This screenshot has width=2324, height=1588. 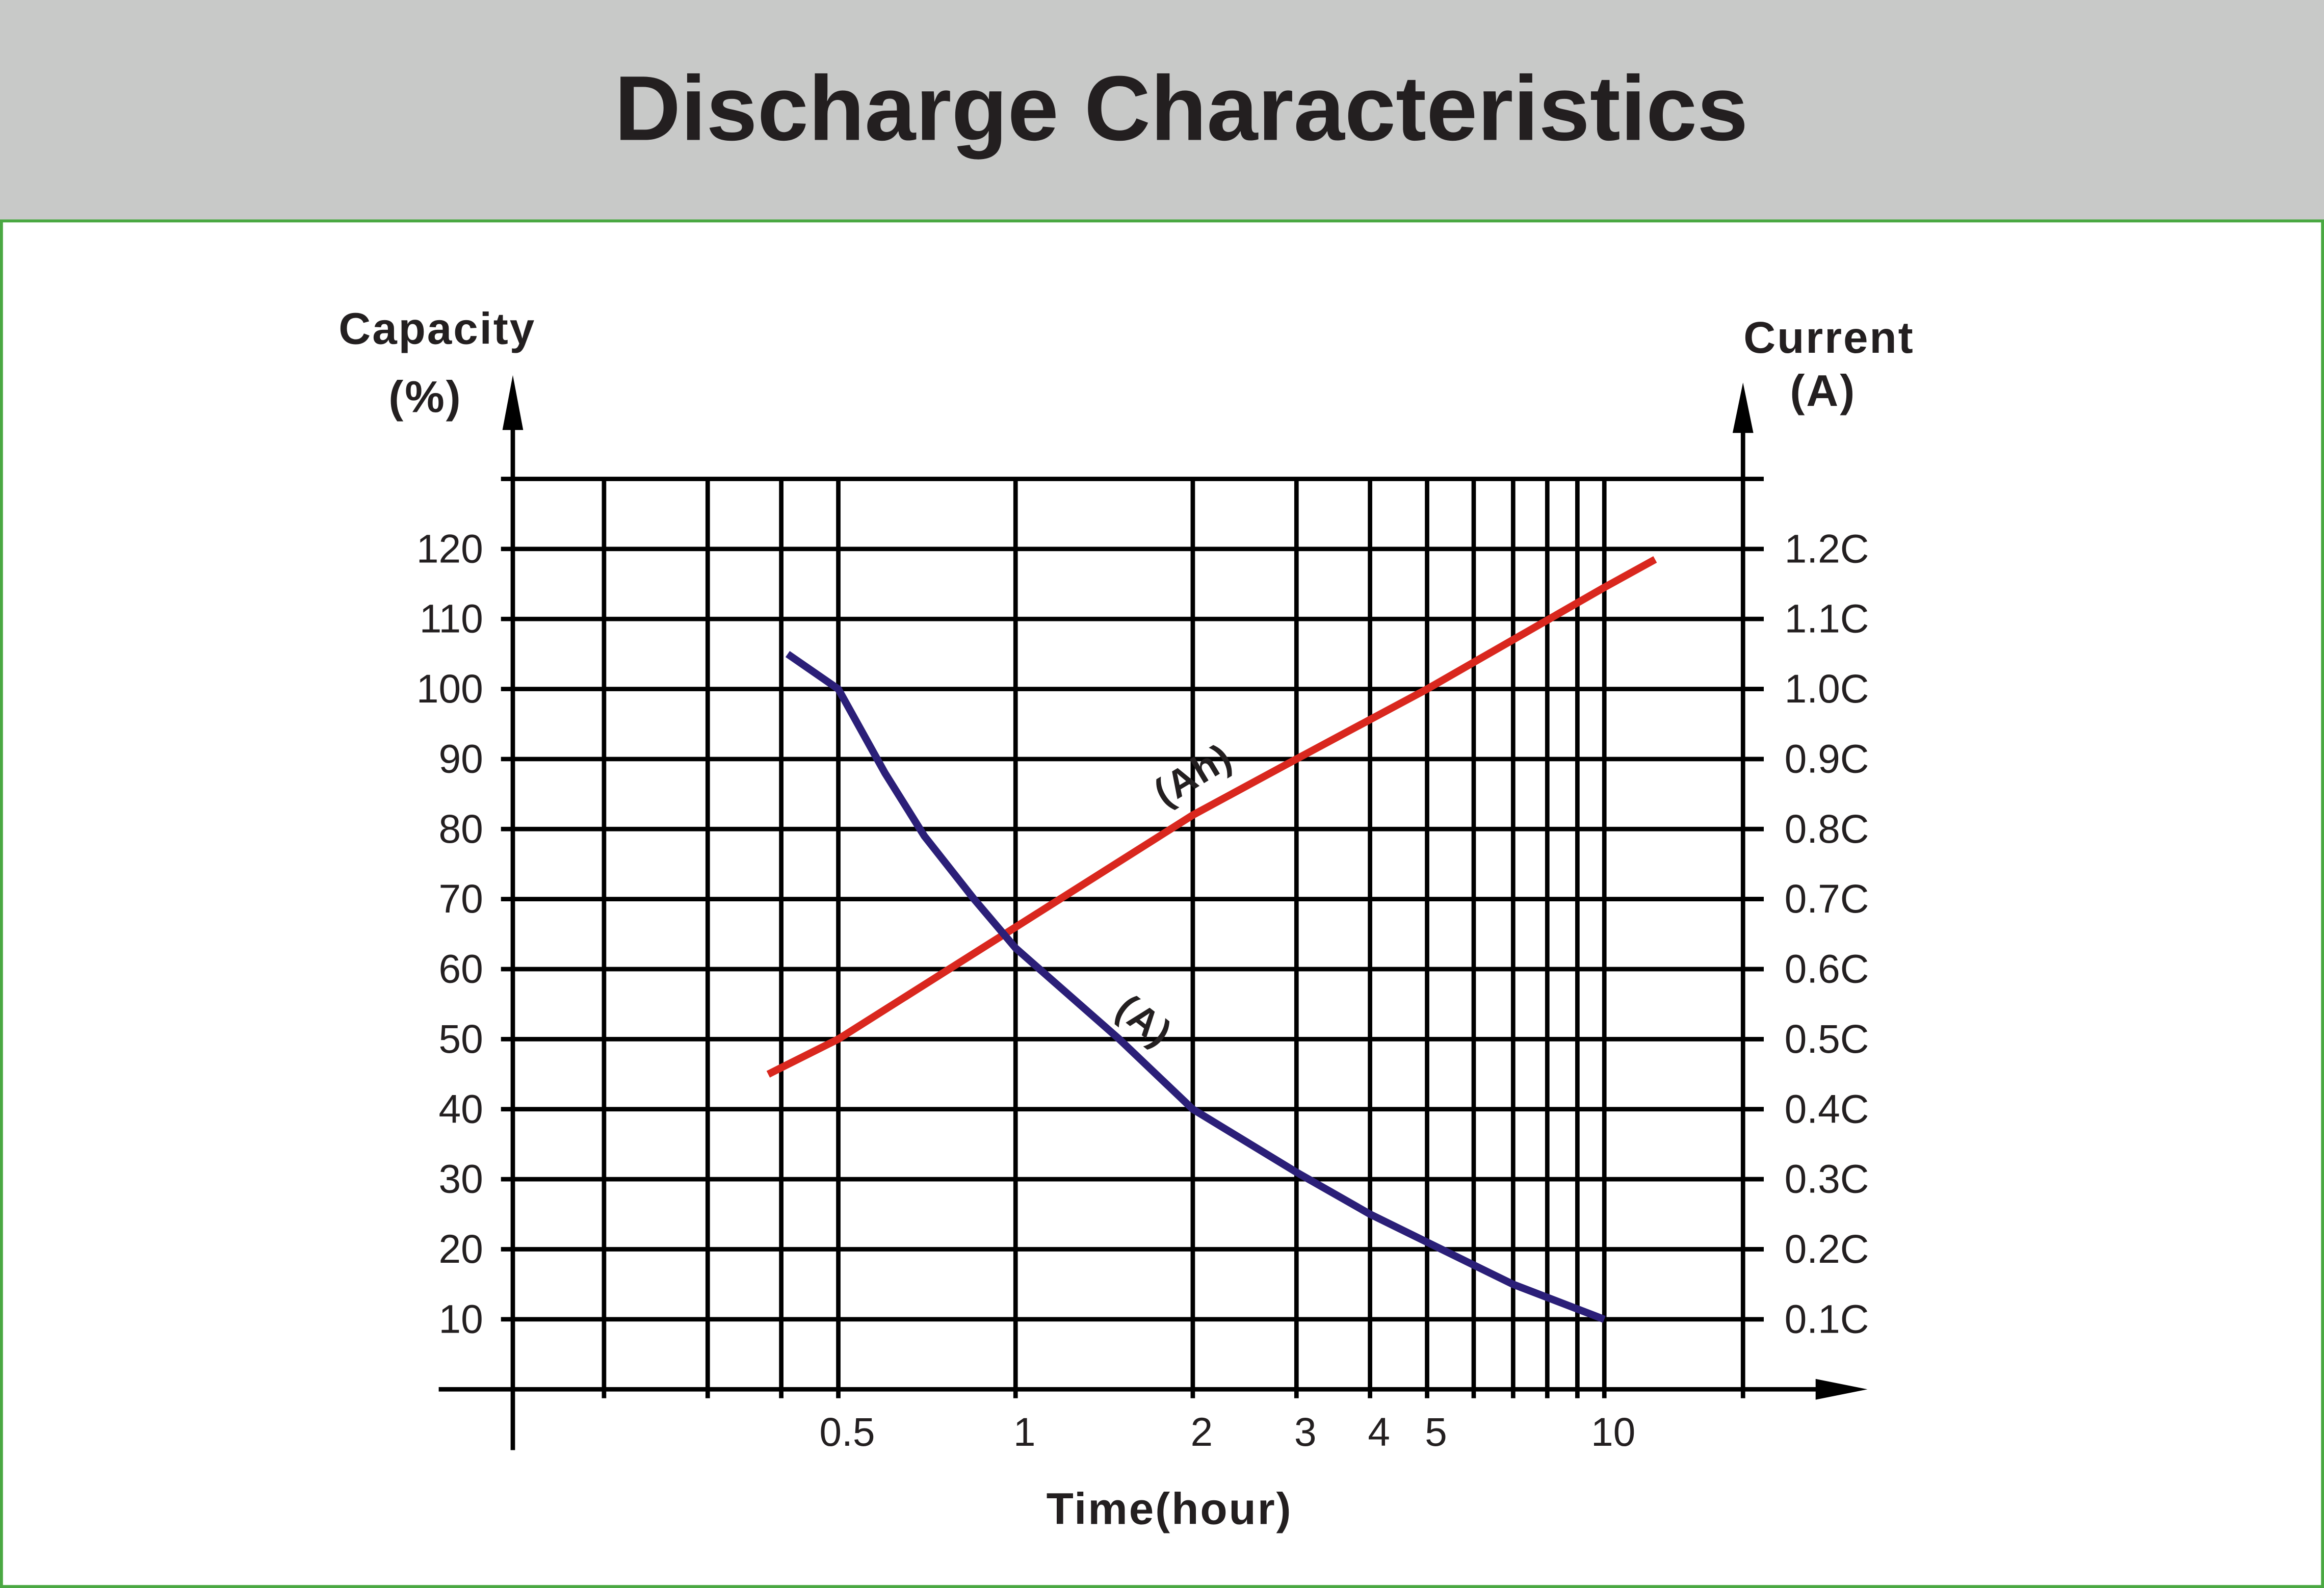 I want to click on y2-tick-label: 1.1C, so click(x=1827, y=618).